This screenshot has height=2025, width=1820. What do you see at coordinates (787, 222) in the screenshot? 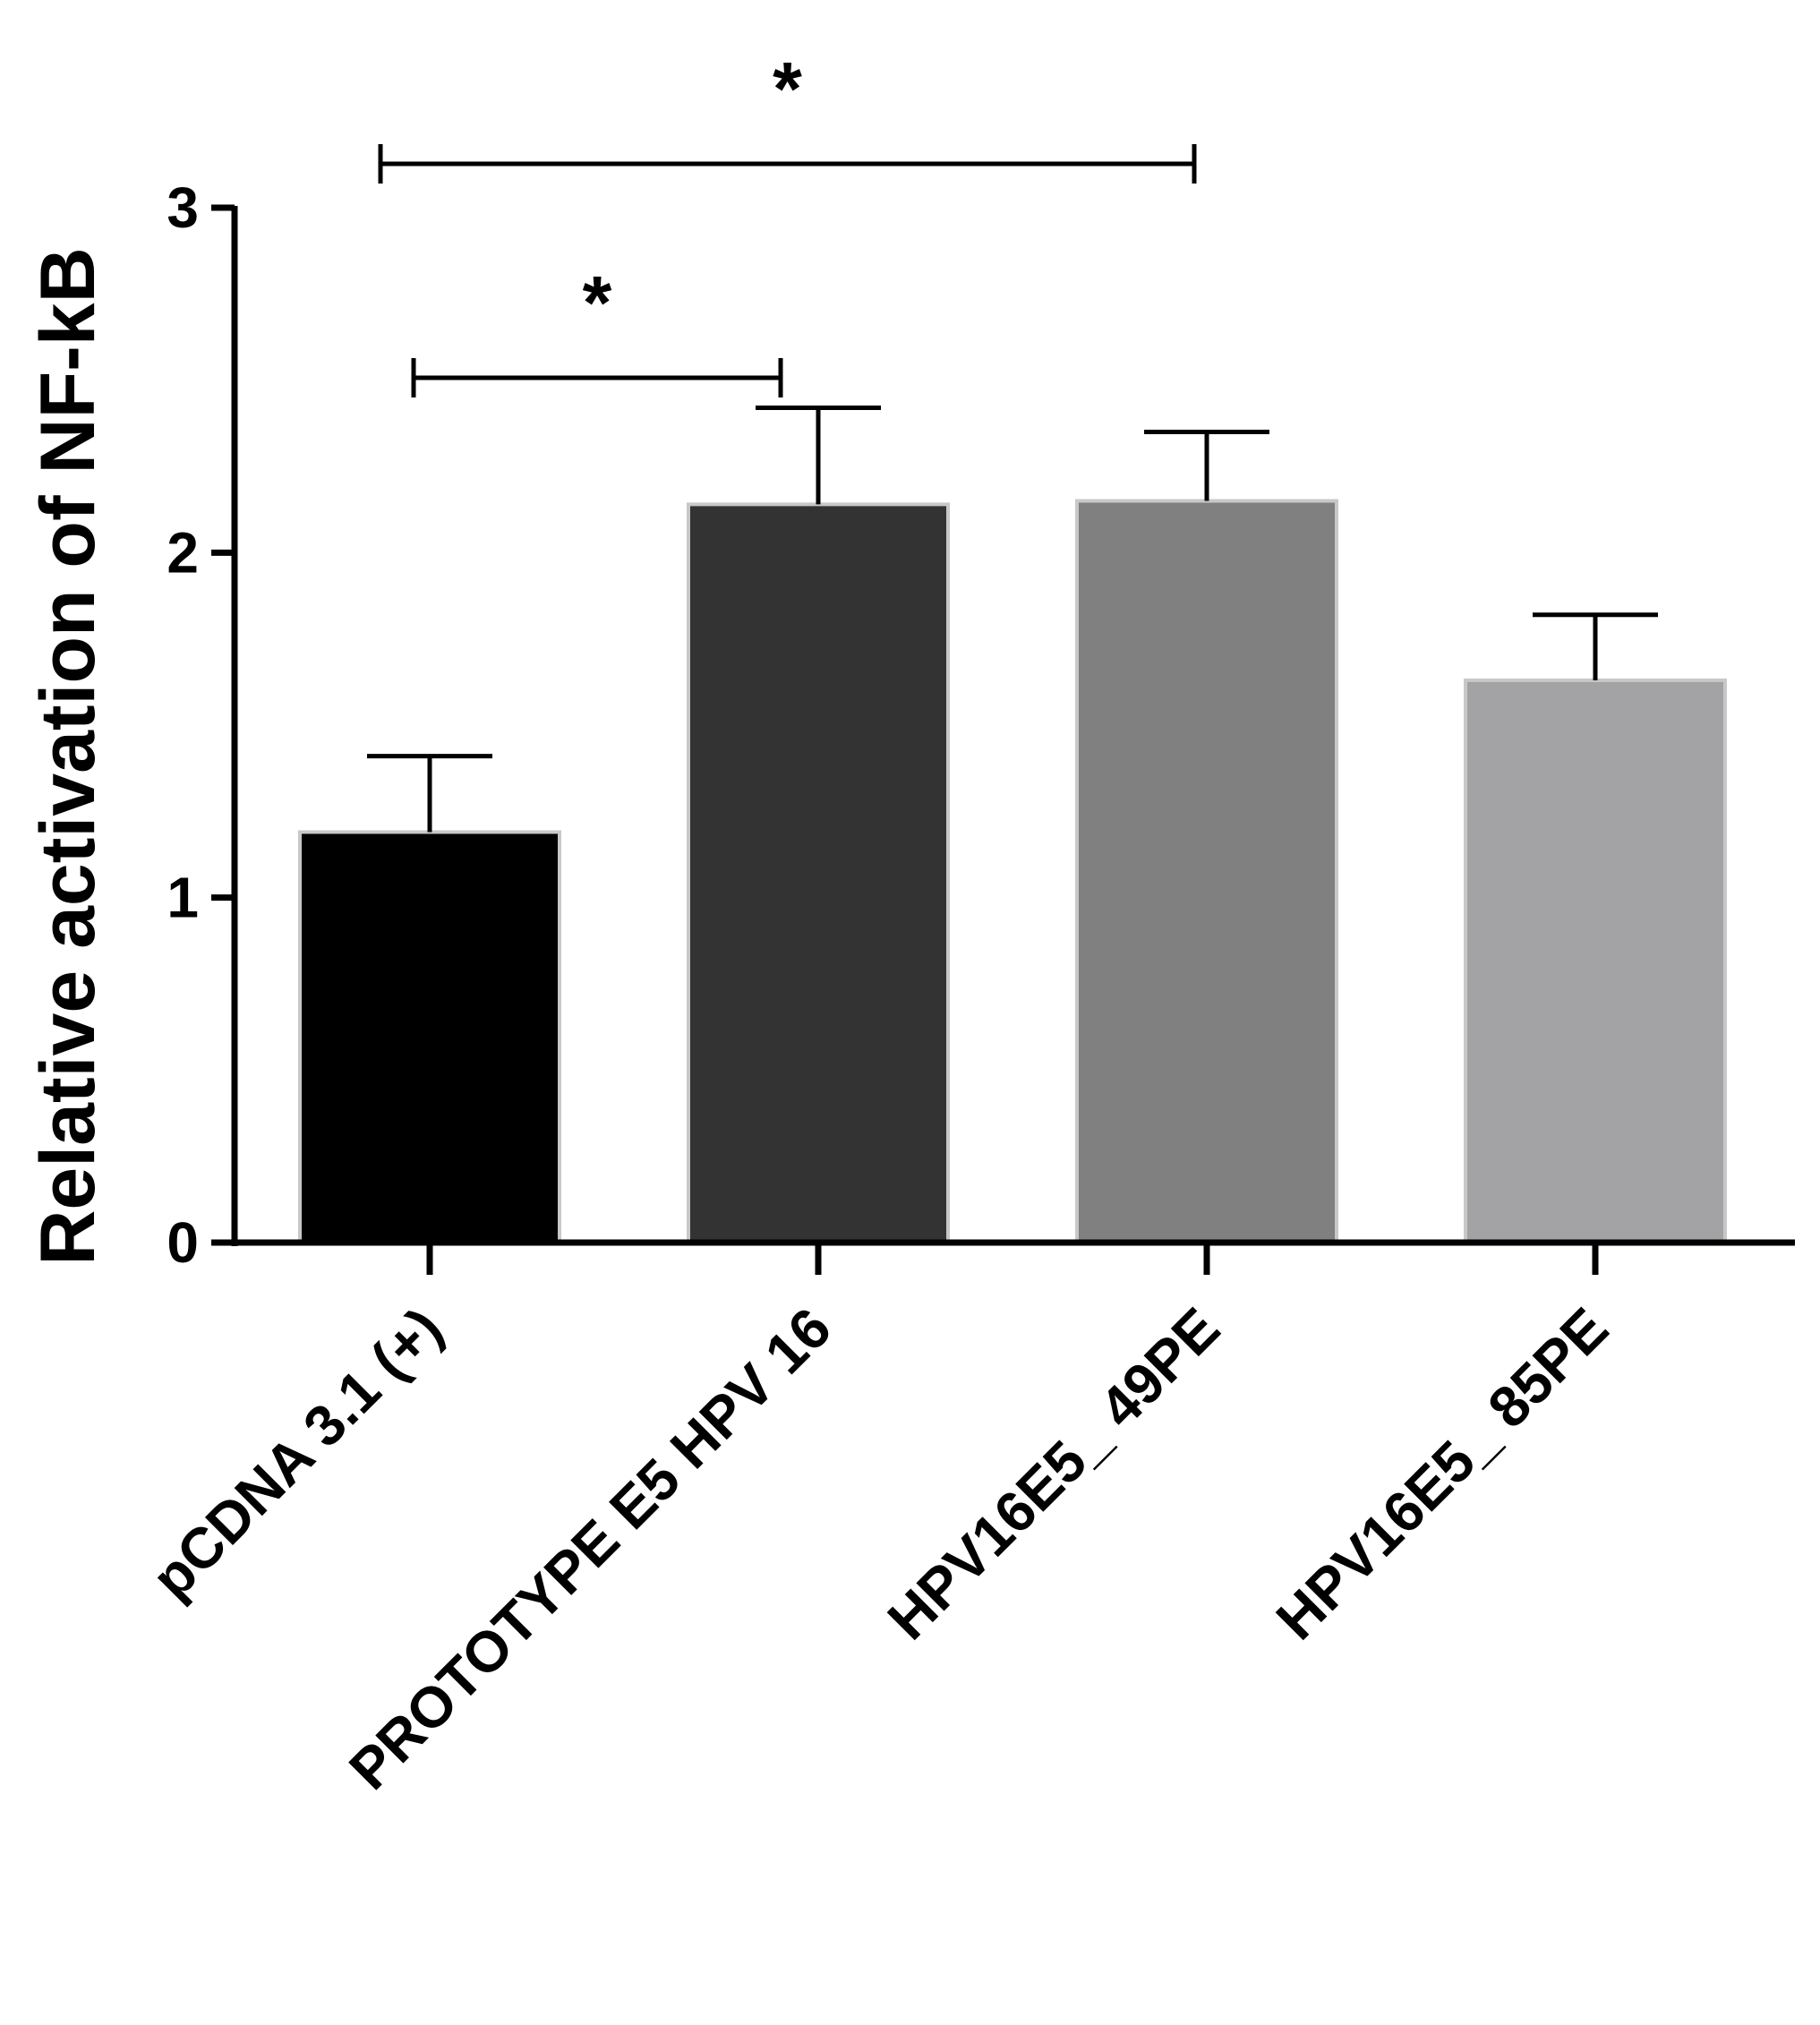
I see `significance-brackets: **` at bounding box center [787, 222].